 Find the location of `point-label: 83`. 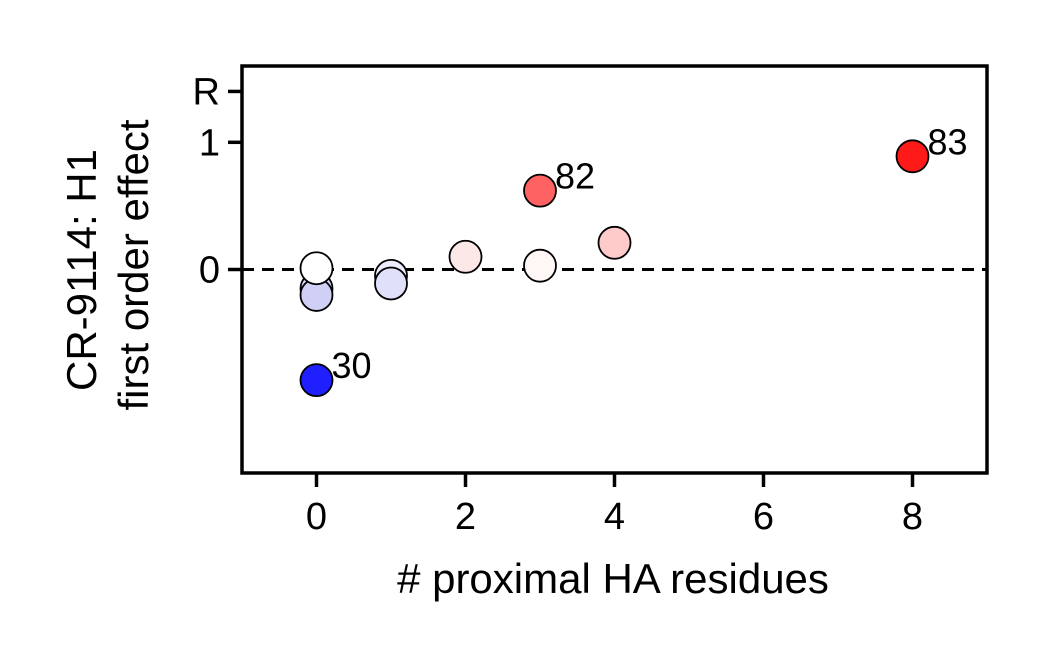

point-label: 83 is located at coordinates (948, 141).